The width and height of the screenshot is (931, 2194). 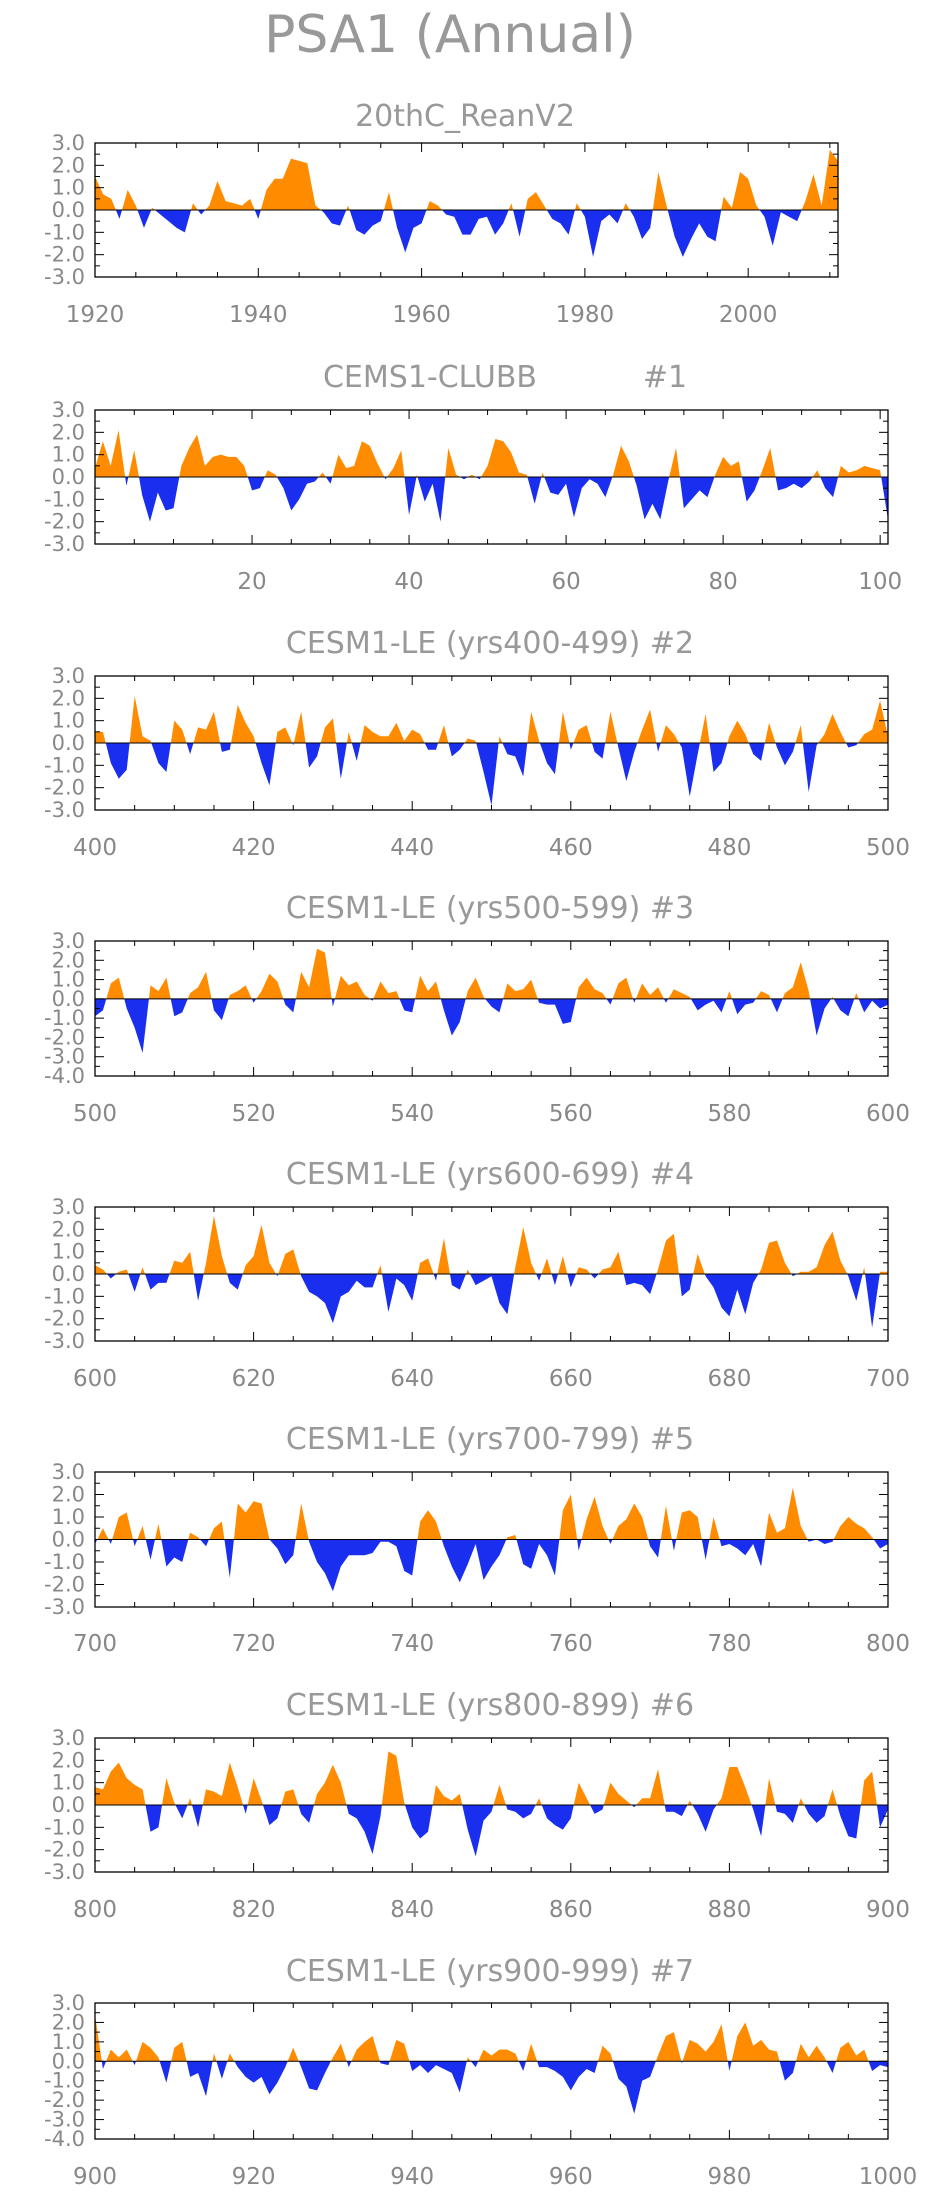 I want to click on y-tick-label: -2.0, so click(x=64, y=1037).